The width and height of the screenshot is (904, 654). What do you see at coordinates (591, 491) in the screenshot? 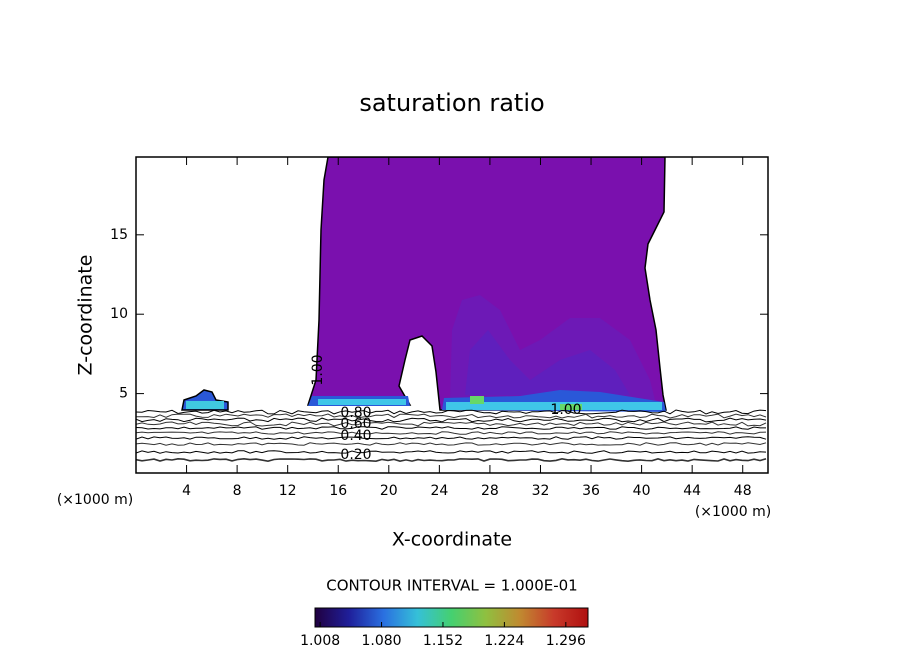
I see `x-tick-label: 36` at bounding box center [591, 491].